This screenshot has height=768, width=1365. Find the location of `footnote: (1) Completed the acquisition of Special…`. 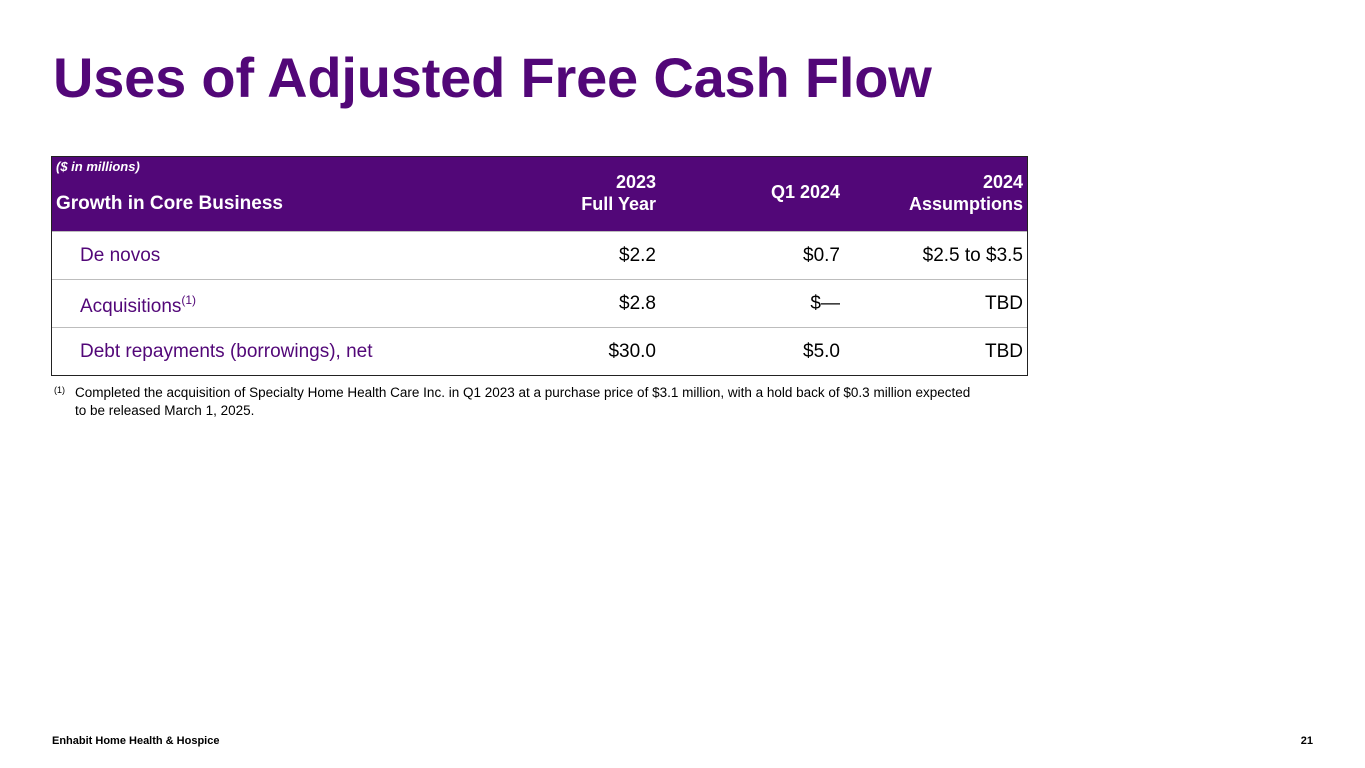

footnote: (1) Completed the acquisition of Special… is located at coordinates (514, 402).